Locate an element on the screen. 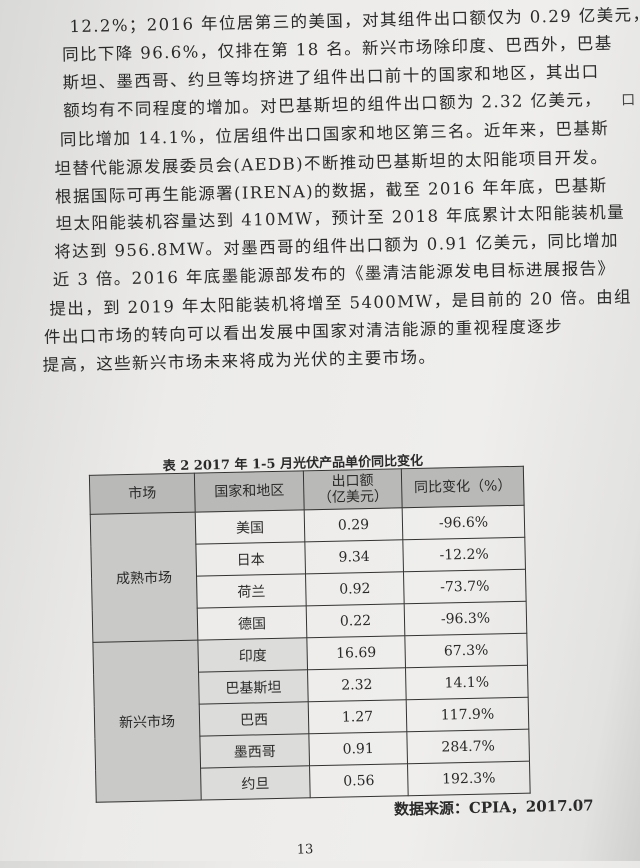 The height and width of the screenshot is (868, 640). change-cell: -96.3% is located at coordinates (465, 618).